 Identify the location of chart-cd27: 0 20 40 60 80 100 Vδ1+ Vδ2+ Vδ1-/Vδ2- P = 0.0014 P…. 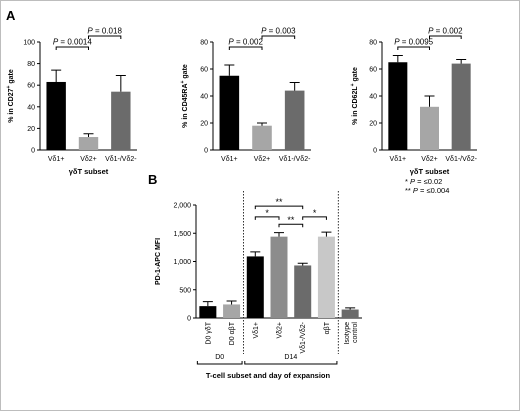
(71, 102).